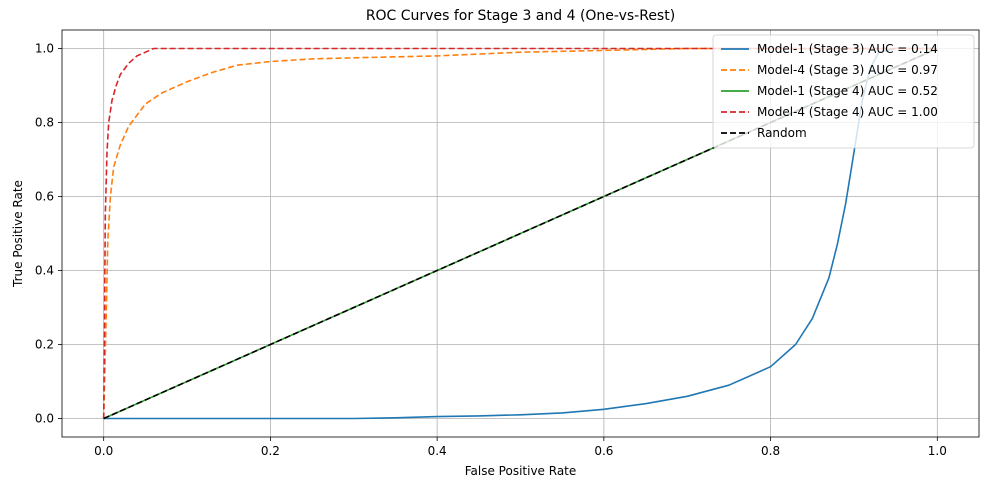 The height and width of the screenshot is (490, 989). What do you see at coordinates (44, 197) in the screenshot?
I see `y-tick-label: 0.6` at bounding box center [44, 197].